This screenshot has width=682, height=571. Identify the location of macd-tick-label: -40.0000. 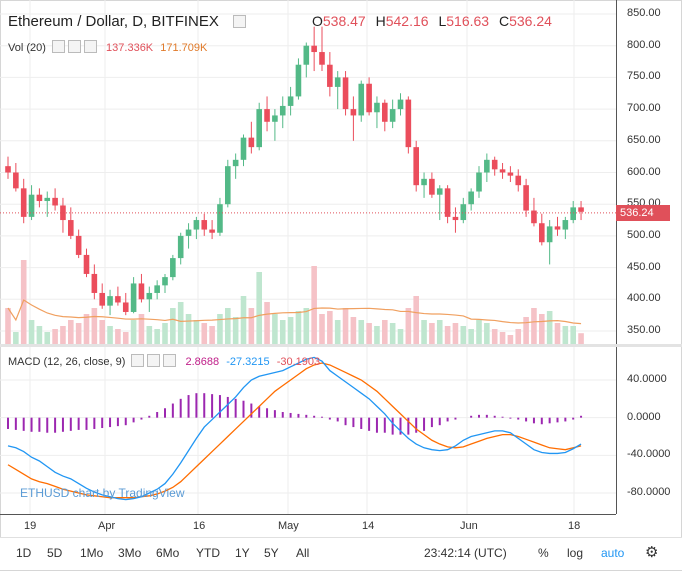
(649, 454).